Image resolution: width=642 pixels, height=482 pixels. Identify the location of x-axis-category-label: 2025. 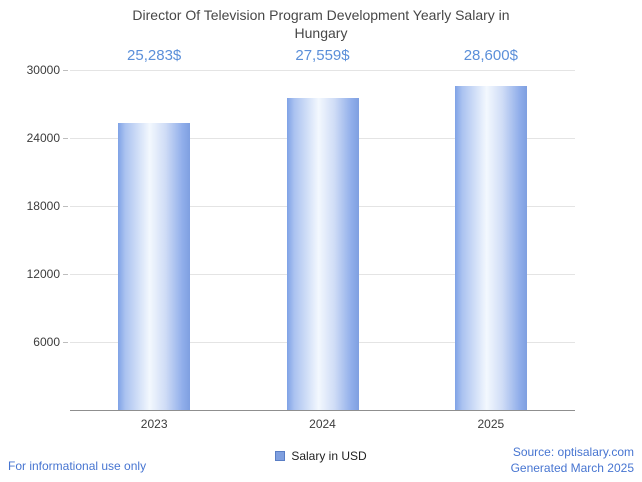
(491, 424).